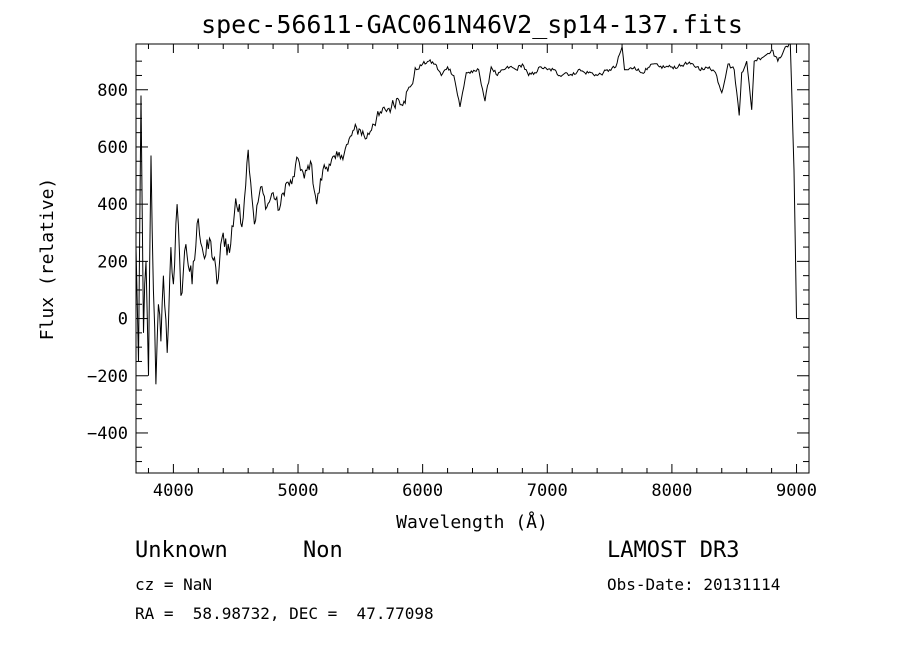  What do you see at coordinates (174, 584) in the screenshot?
I see `redshift-cz: cz = NaN` at bounding box center [174, 584].